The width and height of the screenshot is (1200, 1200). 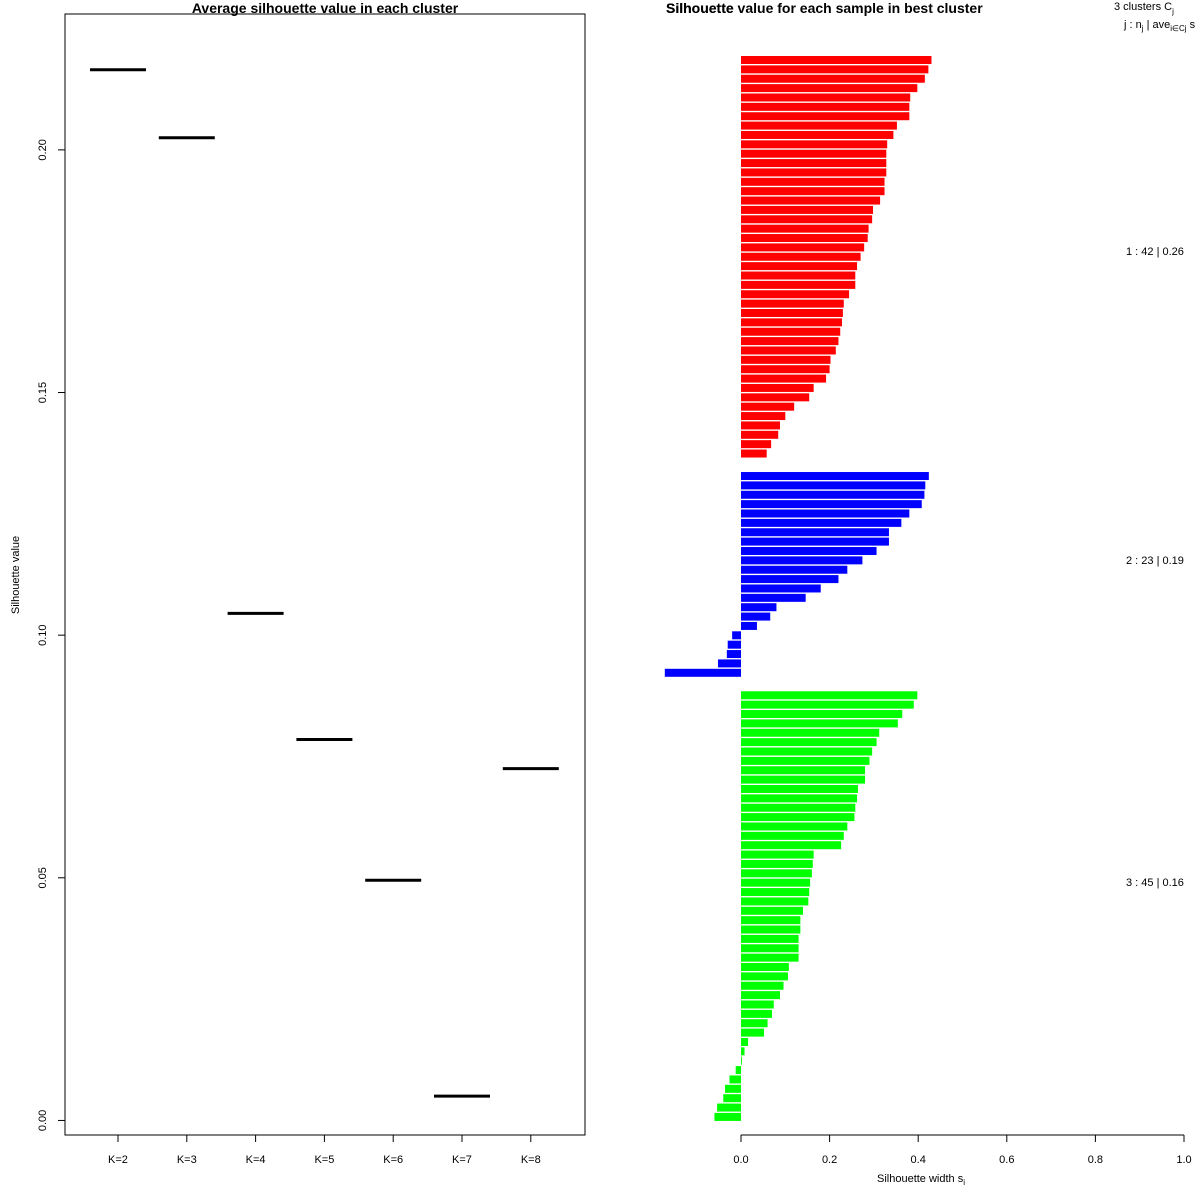 What do you see at coordinates (324, 1160) in the screenshot?
I see `left-x-tick-label: K=5` at bounding box center [324, 1160].